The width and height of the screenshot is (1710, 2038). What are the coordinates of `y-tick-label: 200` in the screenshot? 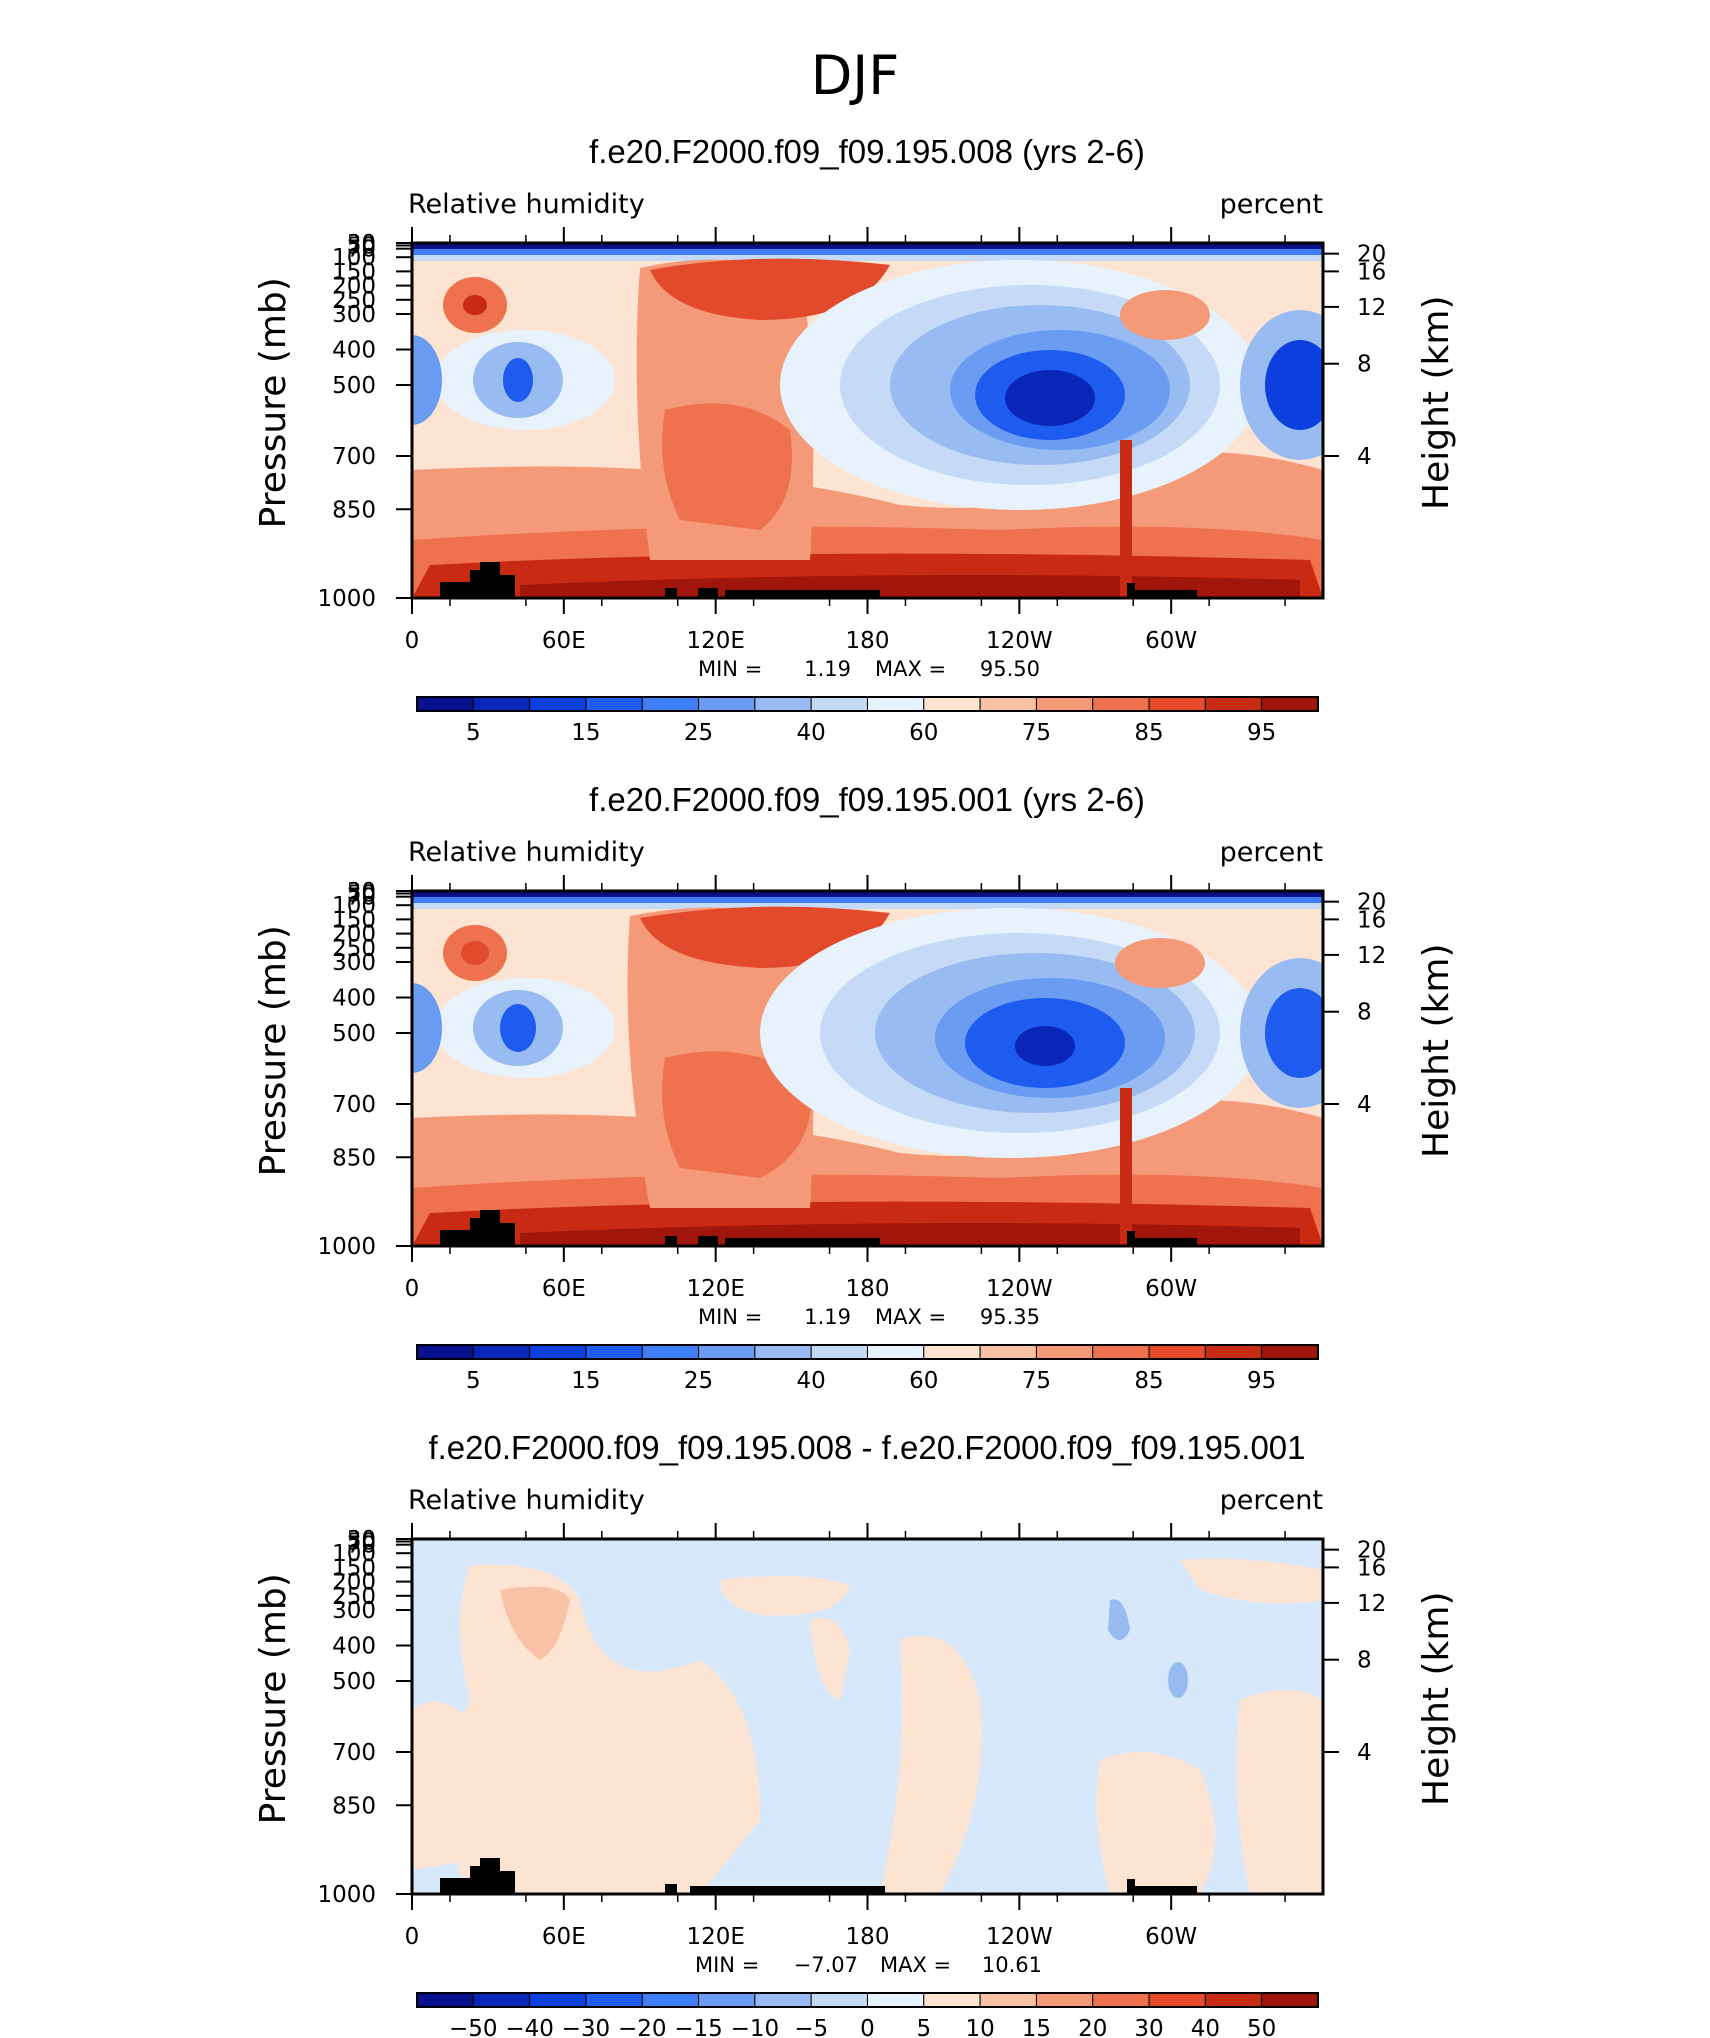 It's located at (354, 935).